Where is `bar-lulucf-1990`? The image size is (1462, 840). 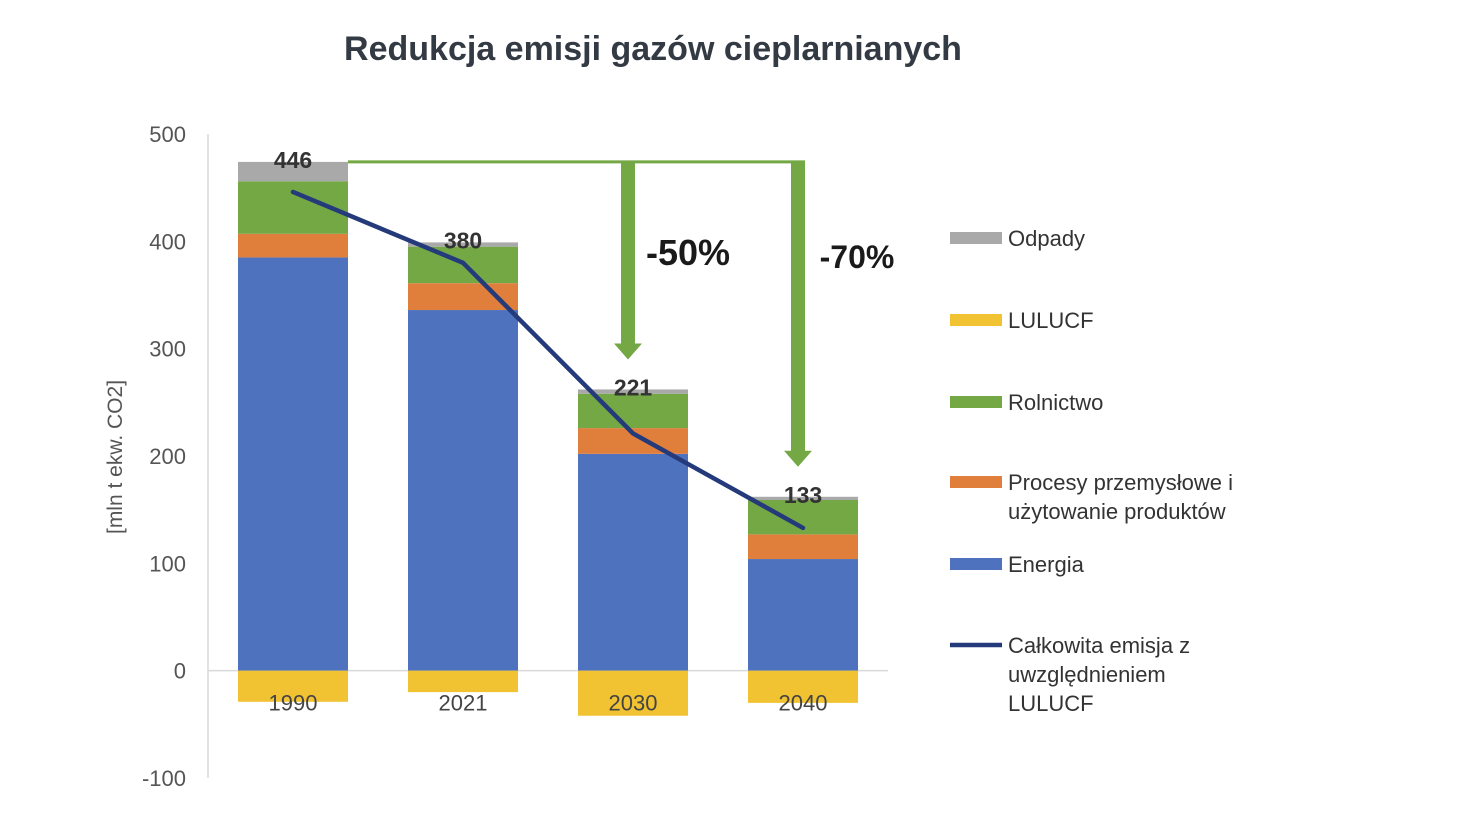
bar-lulucf-1990 is located at coordinates (293, 686).